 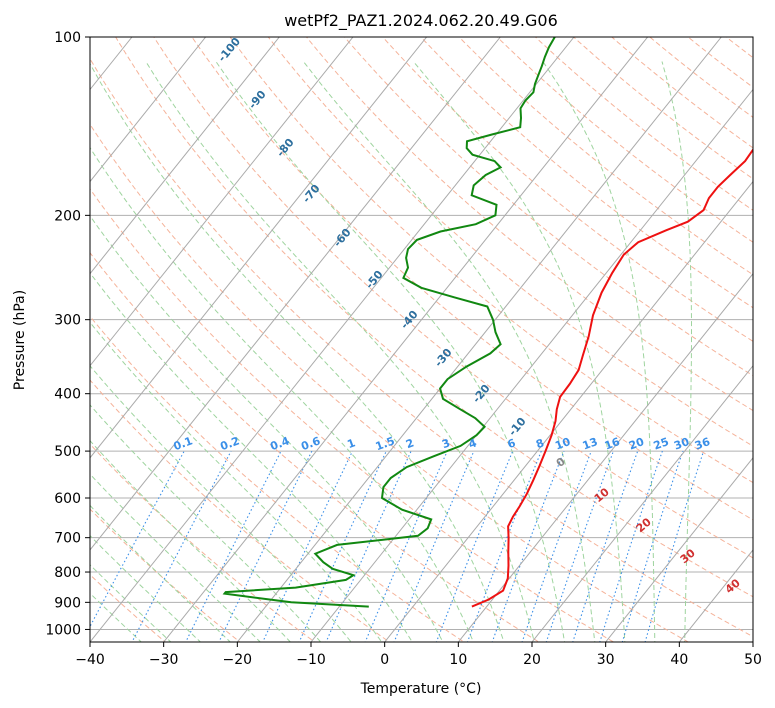 What do you see at coordinates (473, 443) in the screenshot?
I see `mixing-ratio-label: 4` at bounding box center [473, 443].